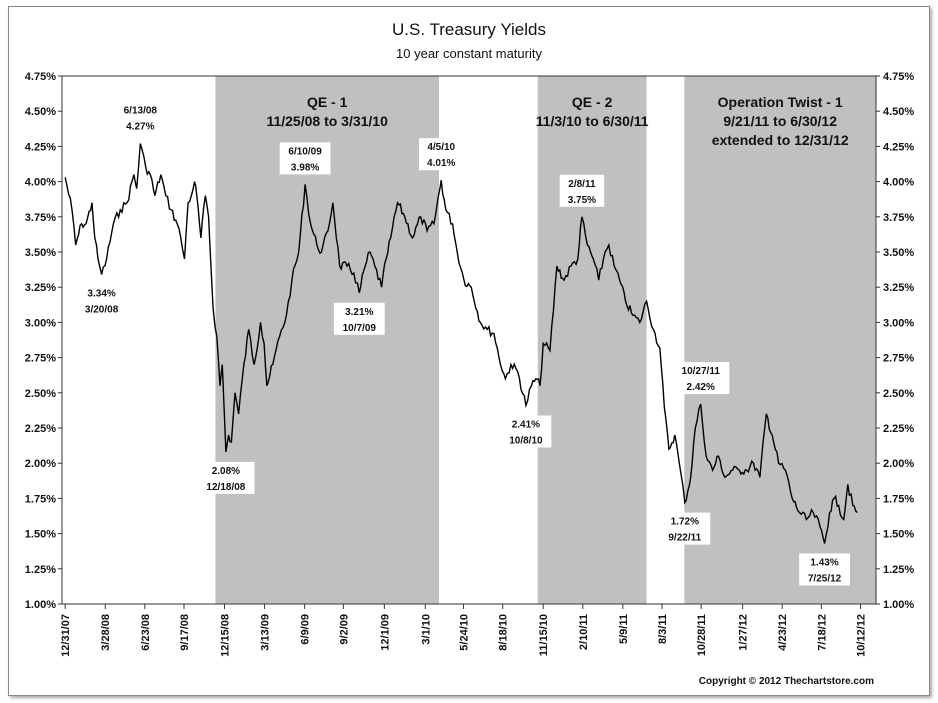  I want to click on x-tick-label: 2/10/11, so click(584, 632).